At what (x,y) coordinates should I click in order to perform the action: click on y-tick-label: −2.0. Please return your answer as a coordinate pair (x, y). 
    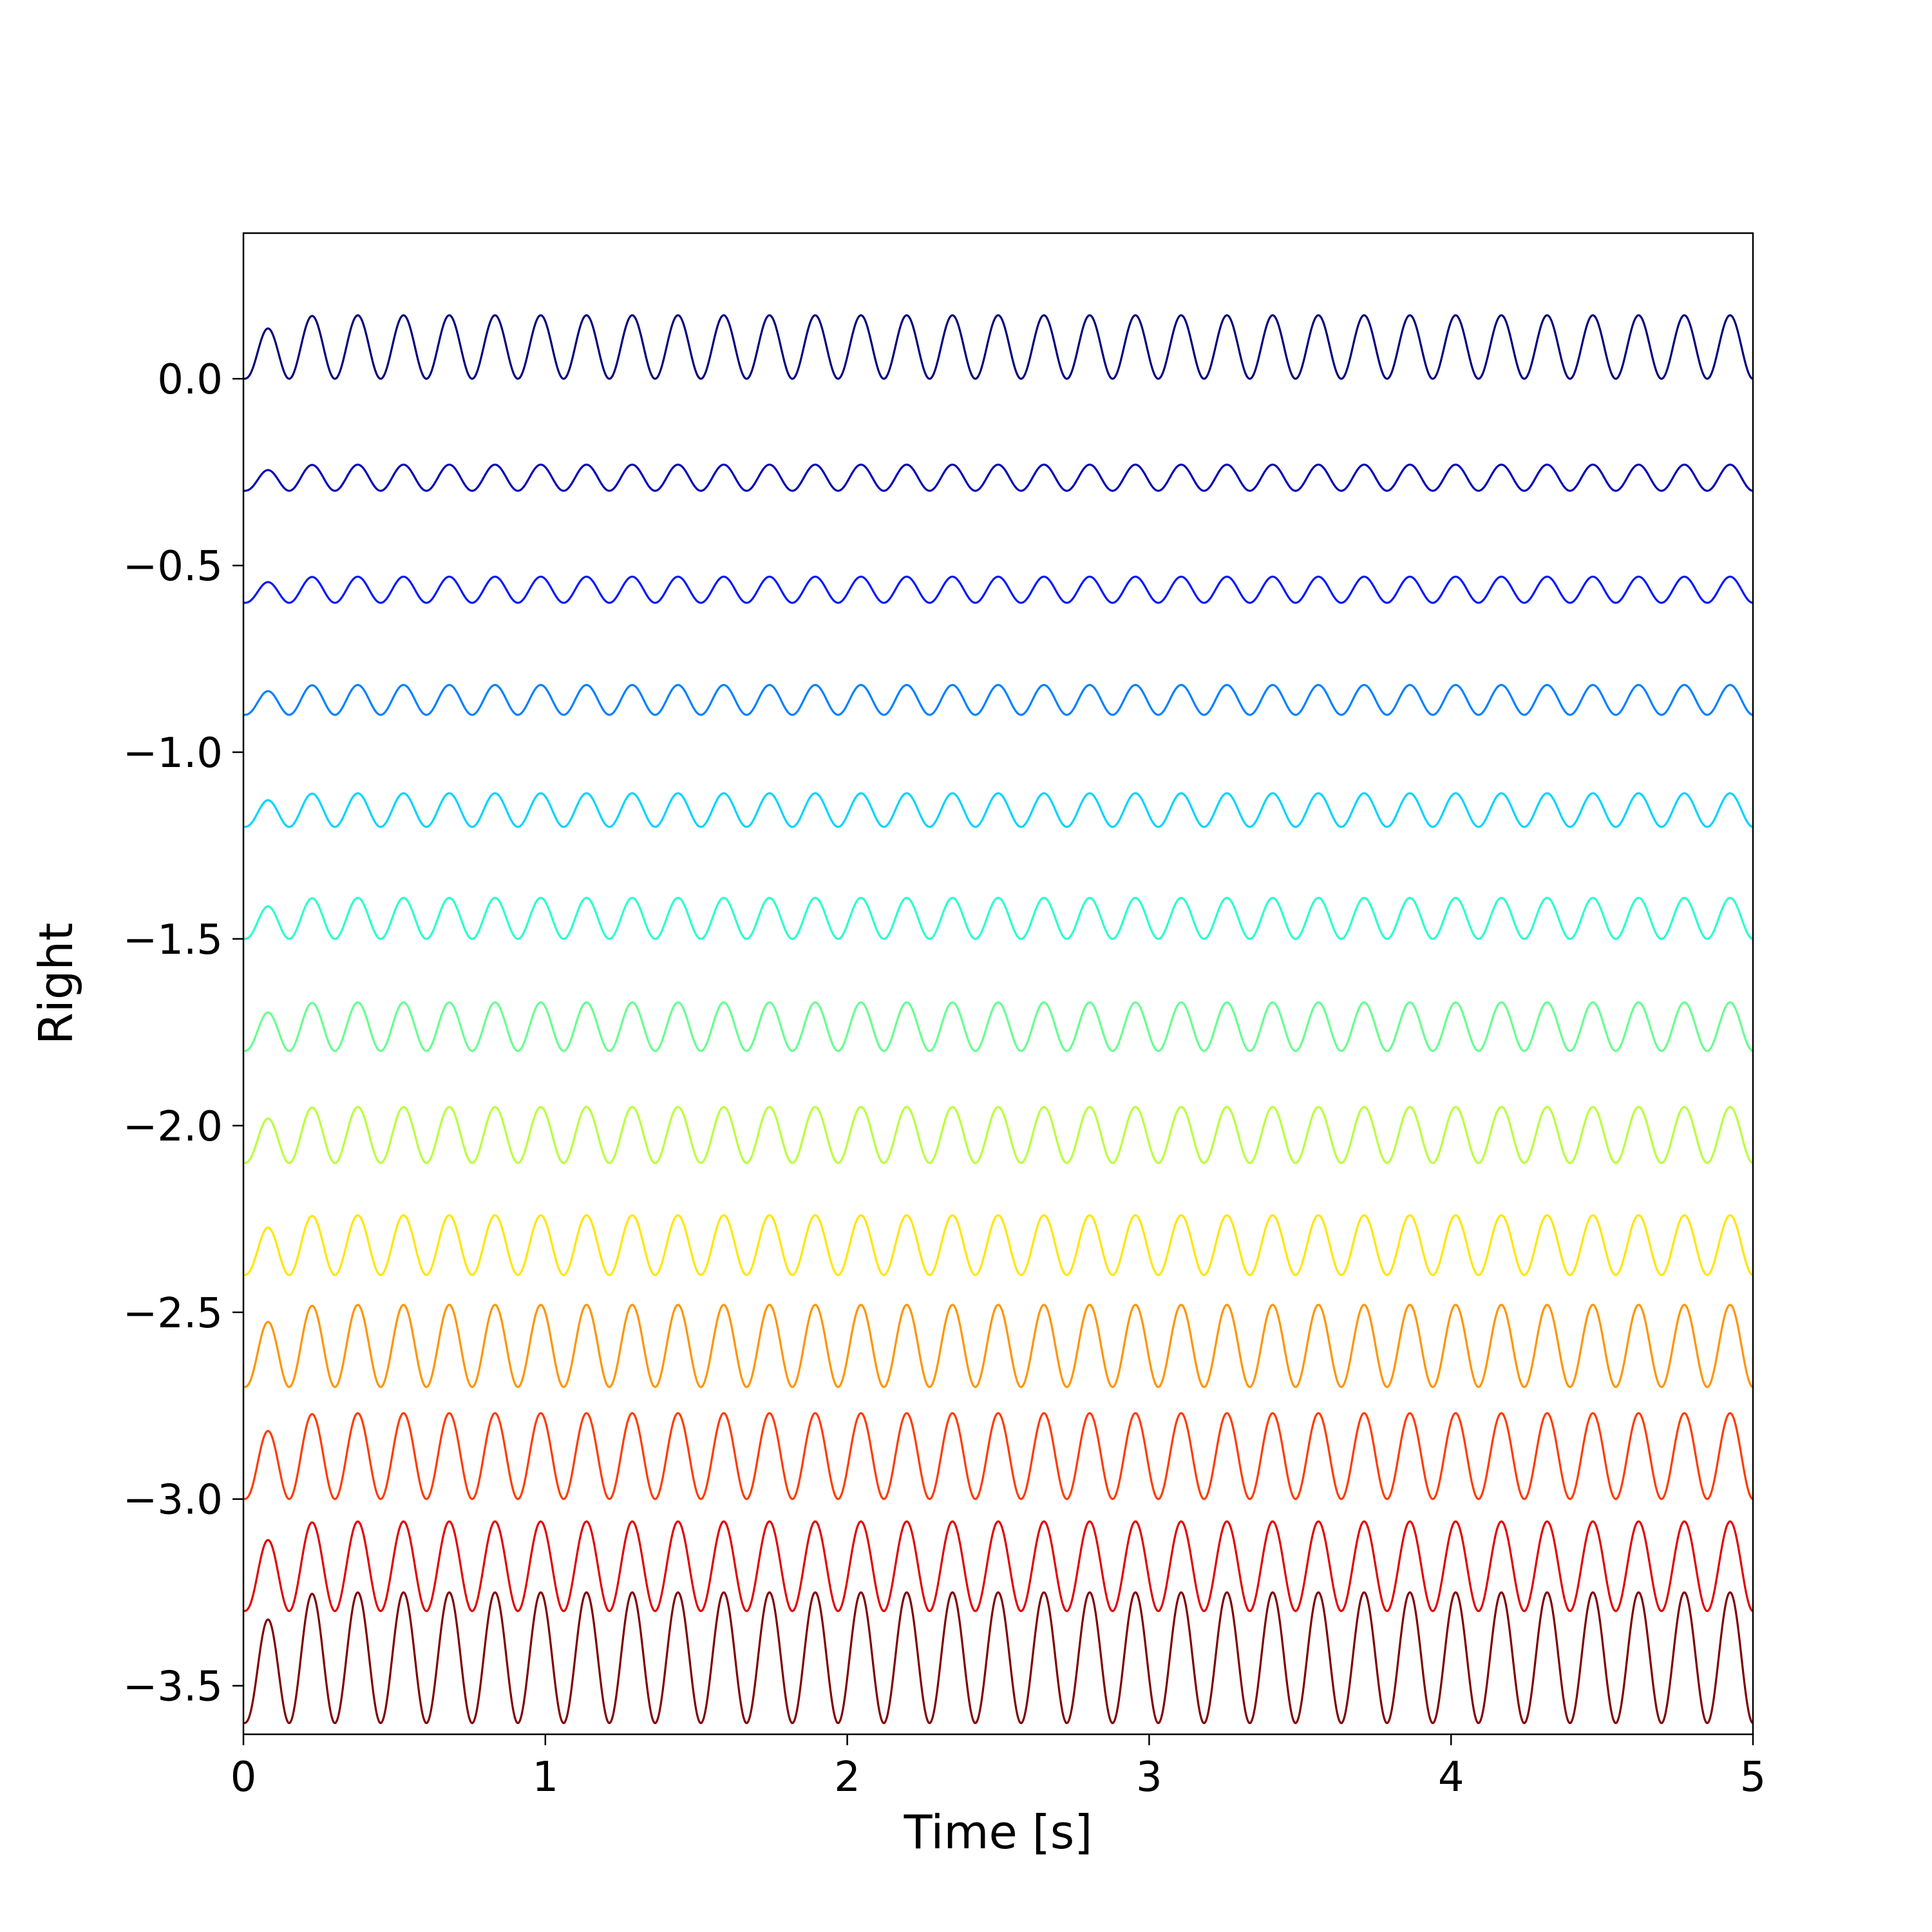
    Looking at the image, I should click on (173, 1127).